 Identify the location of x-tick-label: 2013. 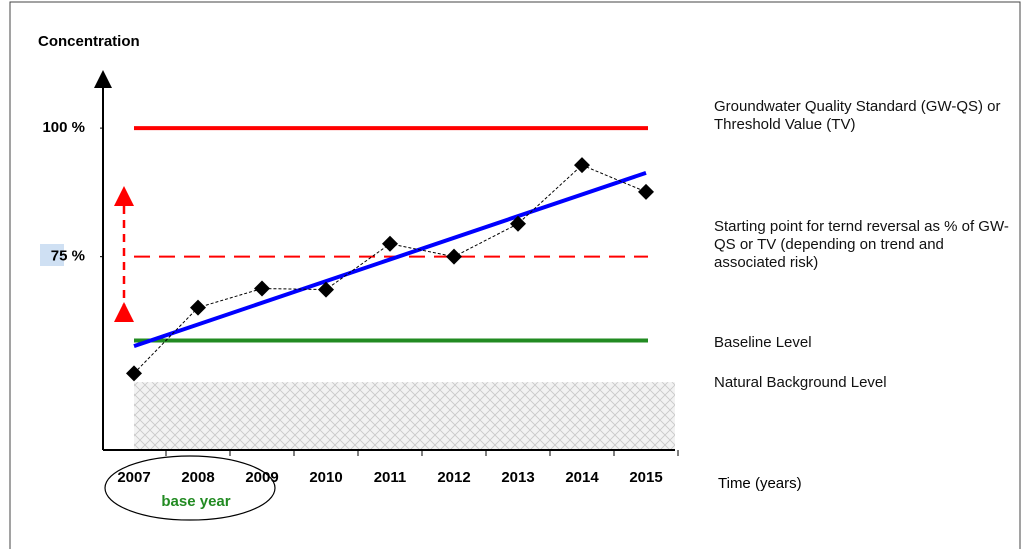
(517, 477).